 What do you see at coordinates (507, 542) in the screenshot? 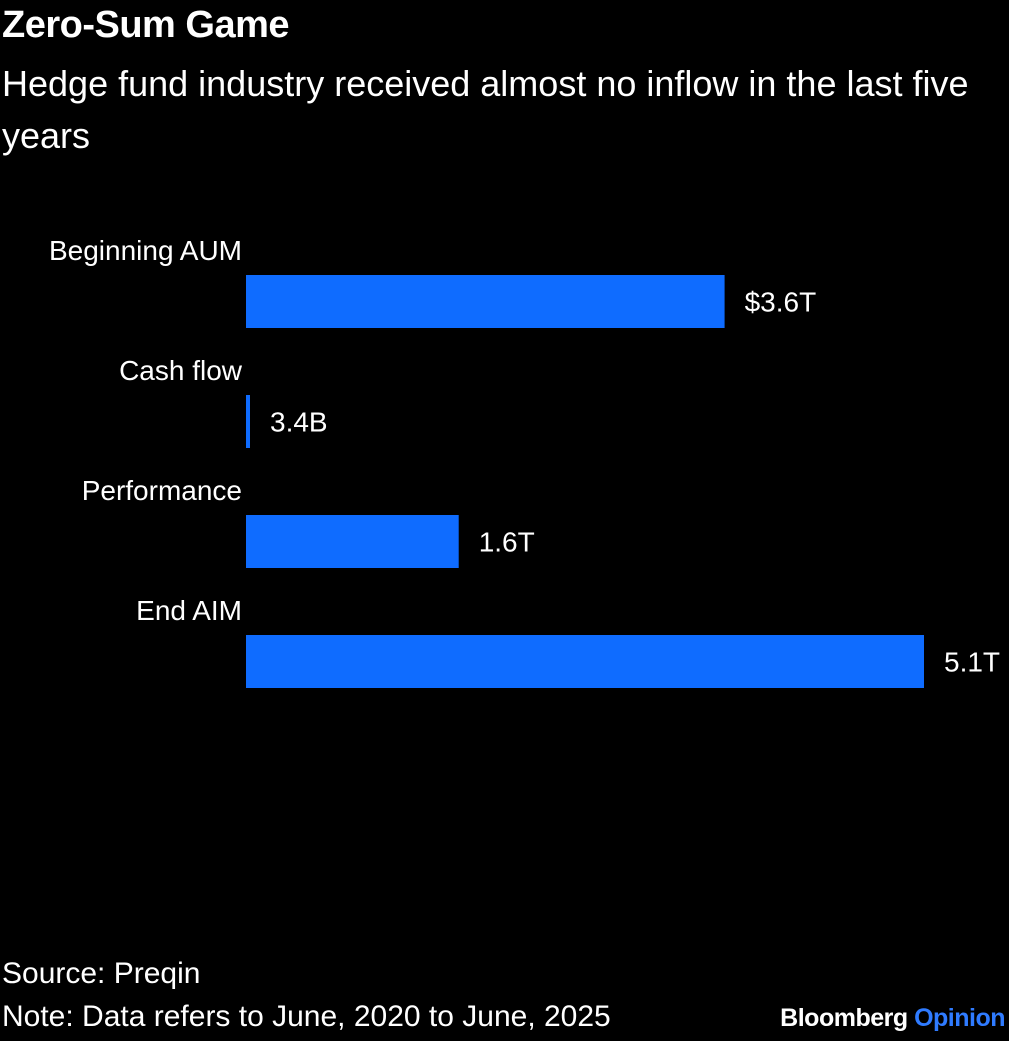
I see `value-label: 1.6T` at bounding box center [507, 542].